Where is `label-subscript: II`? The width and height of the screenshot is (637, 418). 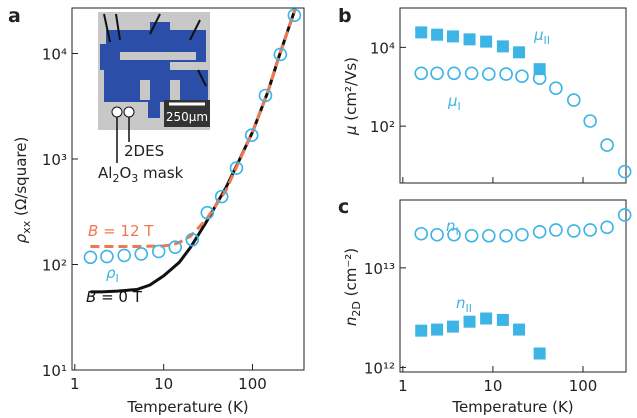
label-subscript: II is located at coordinates (547, 40).